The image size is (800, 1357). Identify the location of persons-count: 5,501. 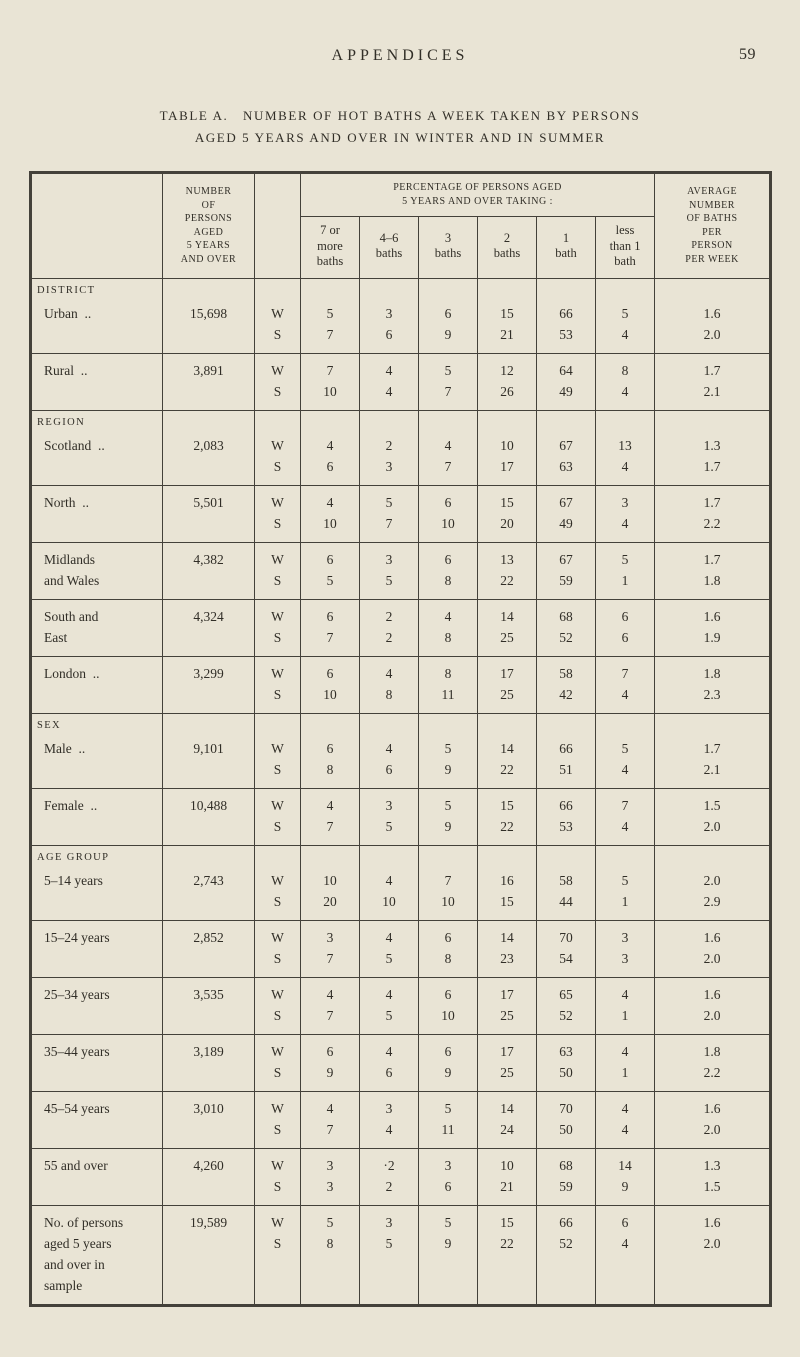
(208, 502).